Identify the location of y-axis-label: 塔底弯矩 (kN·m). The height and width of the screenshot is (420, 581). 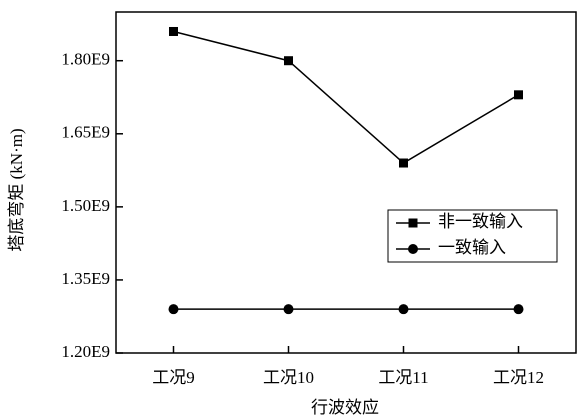
(16, 189).